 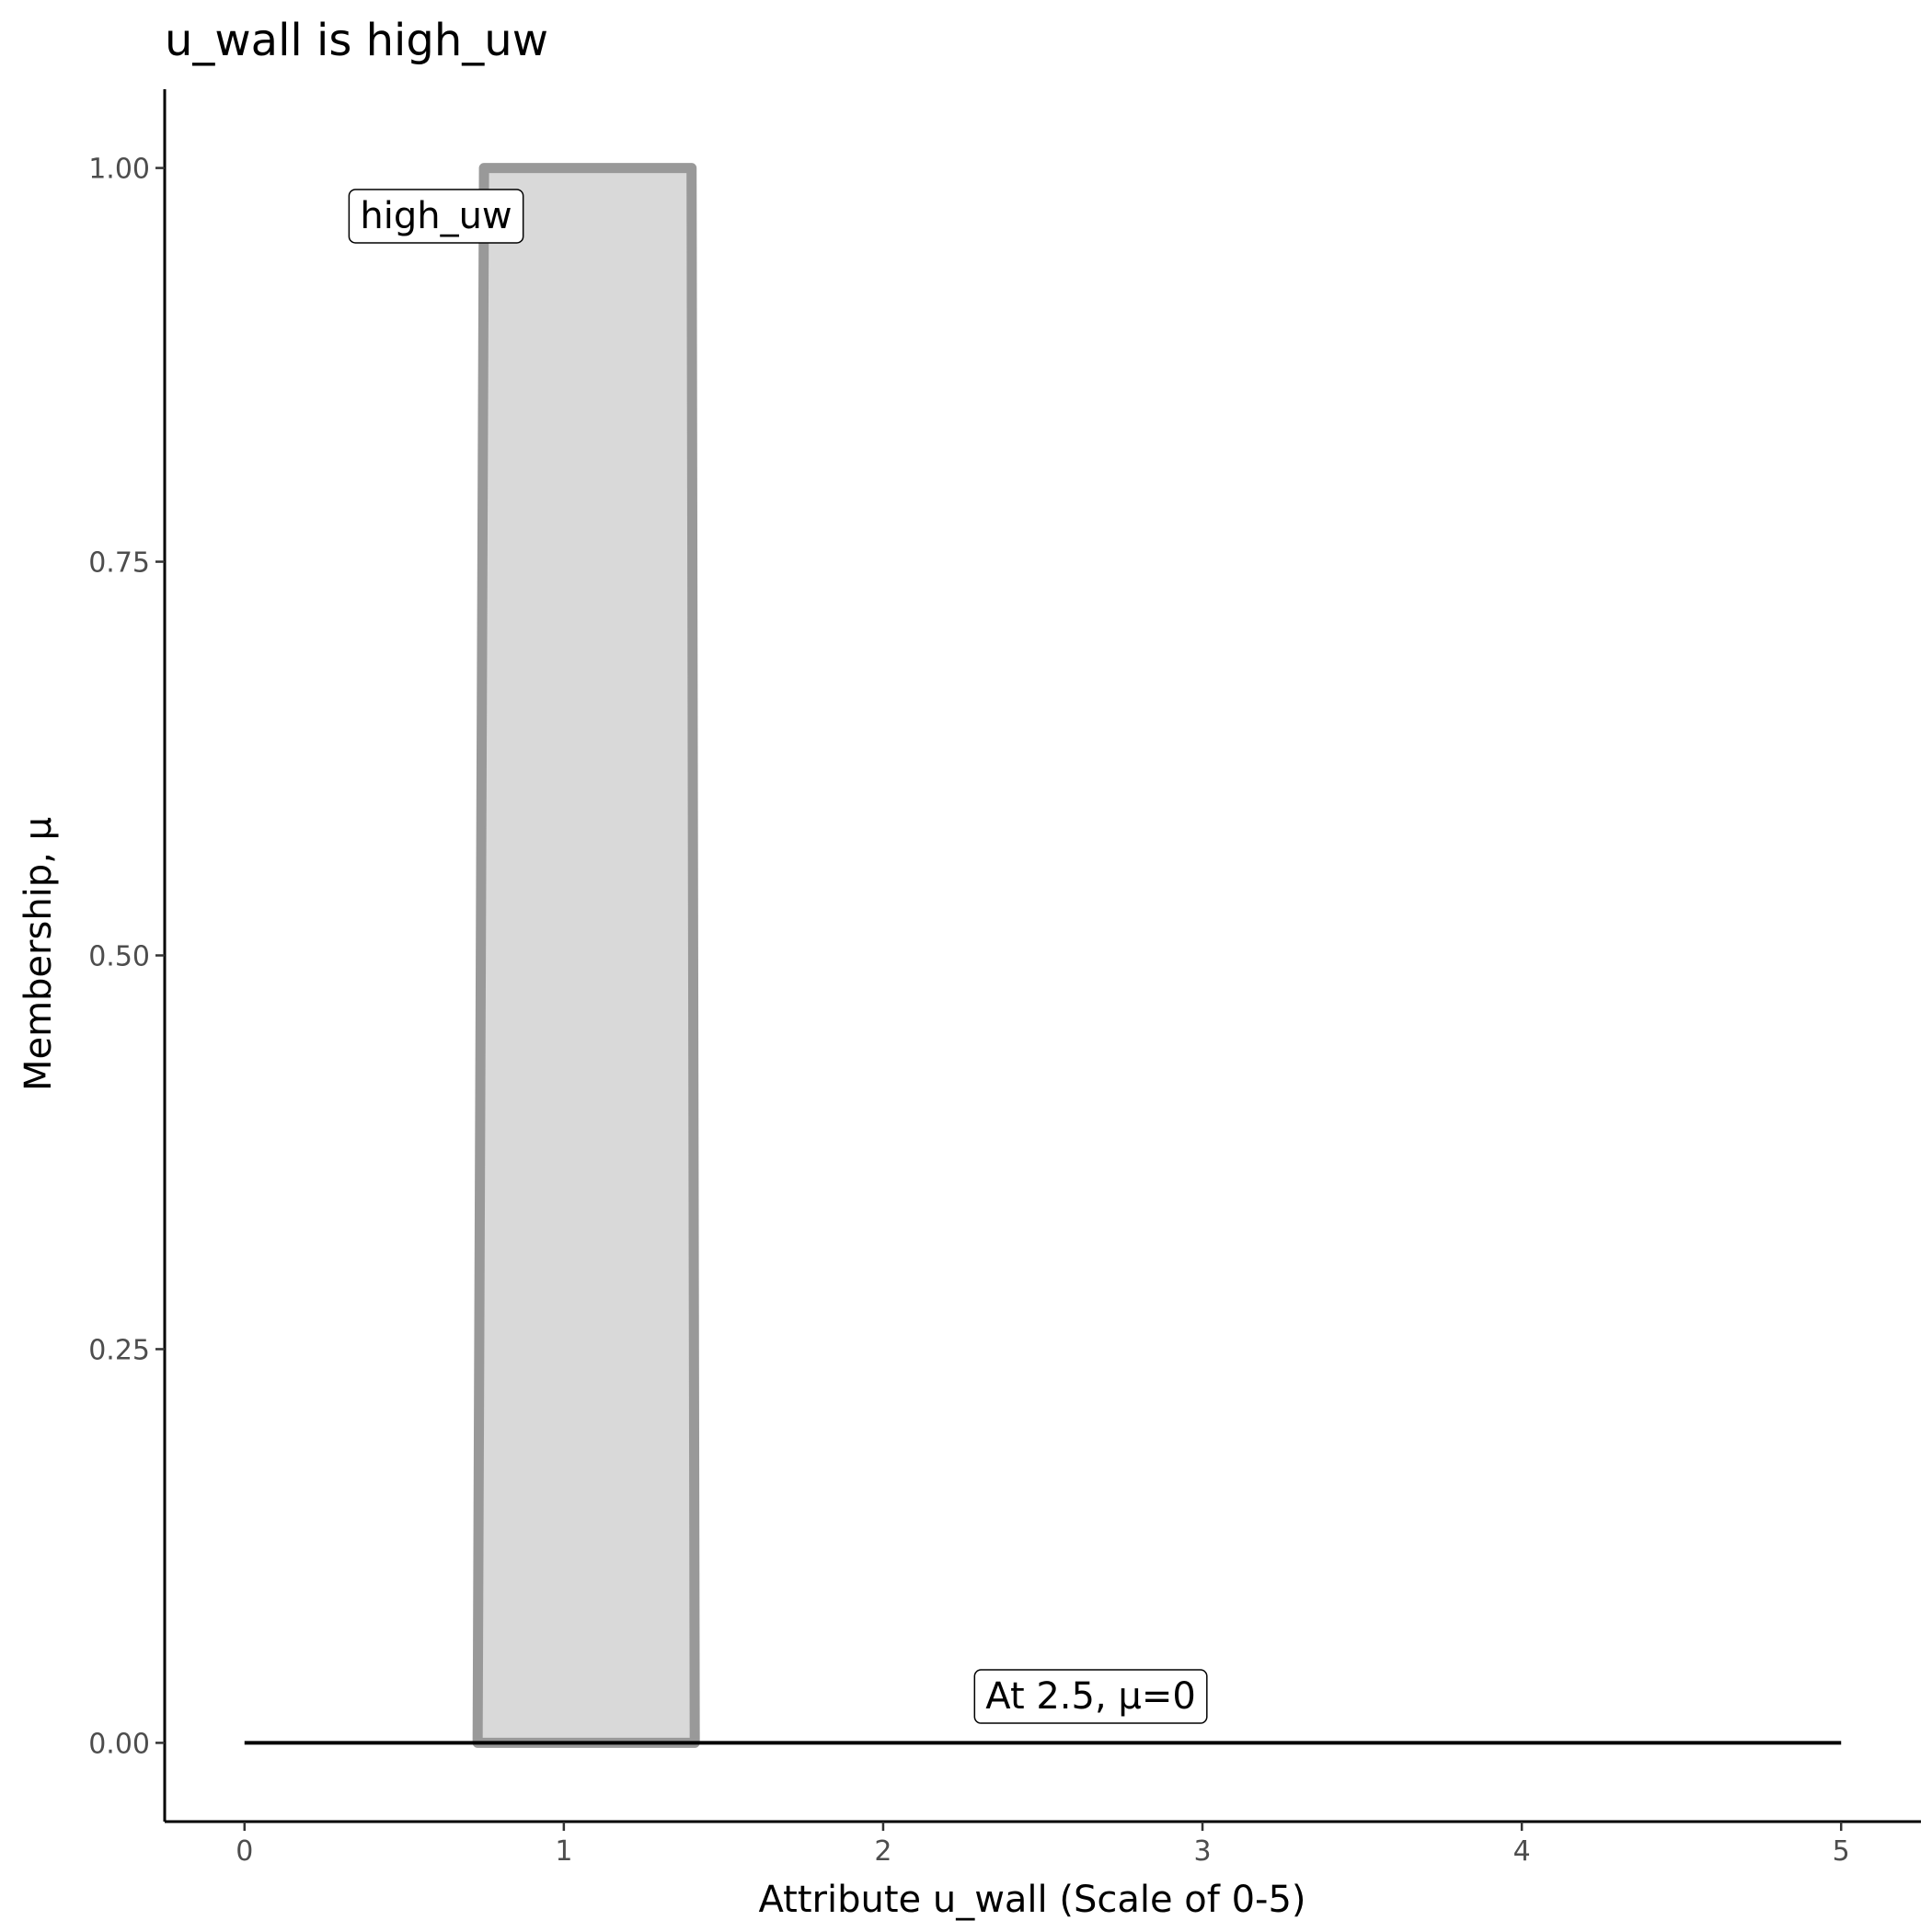 I want to click on y-tick-label: 0.00, so click(x=119, y=1744).